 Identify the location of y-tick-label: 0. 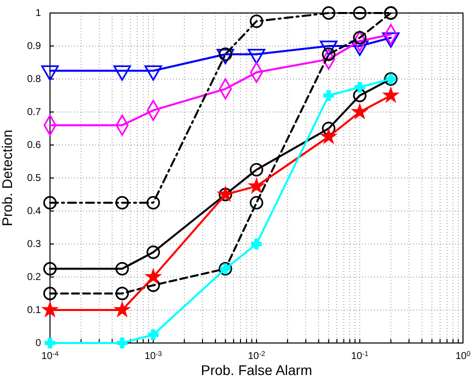
(38, 344).